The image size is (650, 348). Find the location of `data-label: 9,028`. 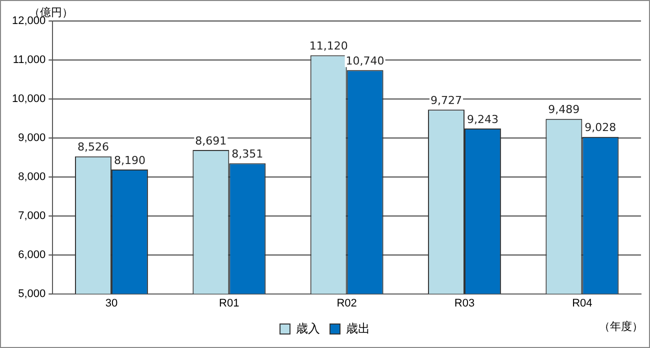

data-label: 9,028 is located at coordinates (600, 127).